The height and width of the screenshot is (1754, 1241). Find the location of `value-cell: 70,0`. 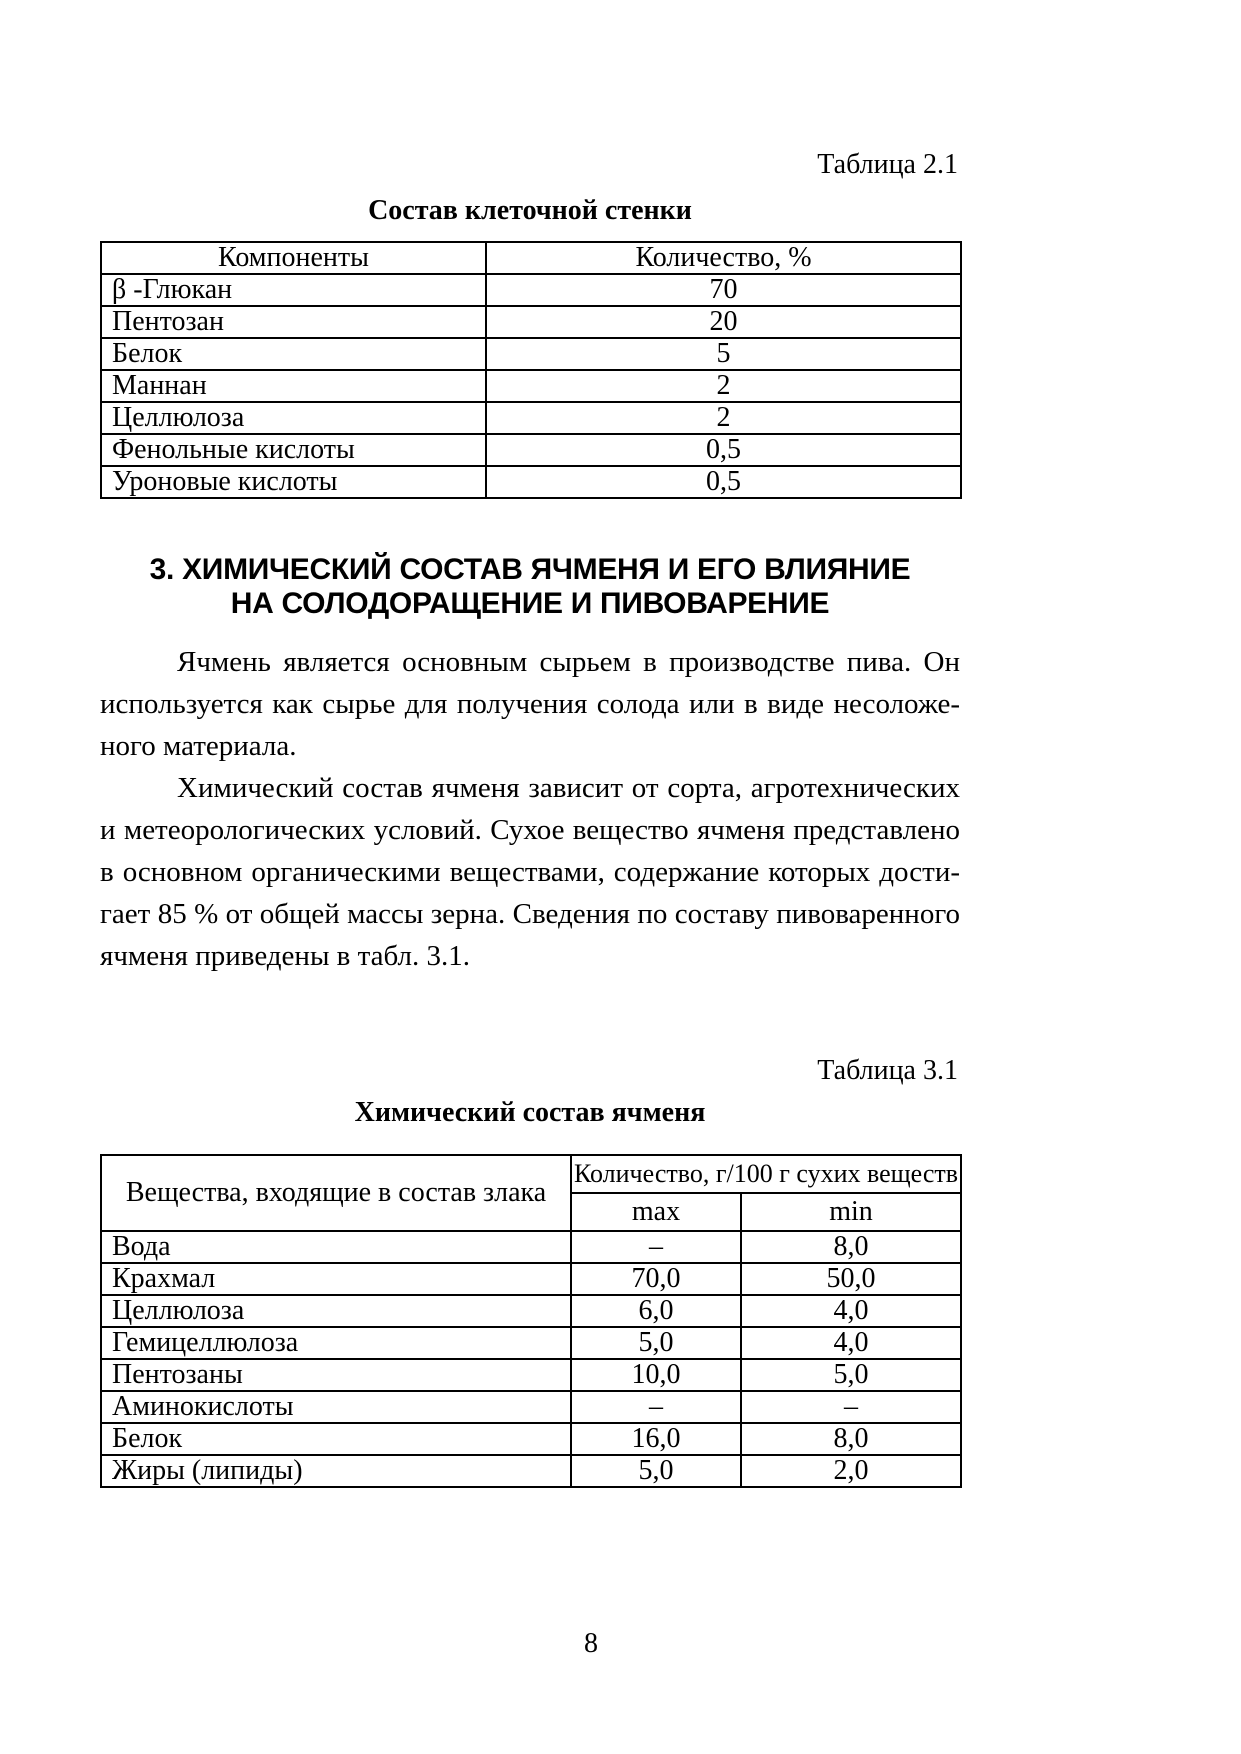

value-cell: 70,0 is located at coordinates (656, 1279).